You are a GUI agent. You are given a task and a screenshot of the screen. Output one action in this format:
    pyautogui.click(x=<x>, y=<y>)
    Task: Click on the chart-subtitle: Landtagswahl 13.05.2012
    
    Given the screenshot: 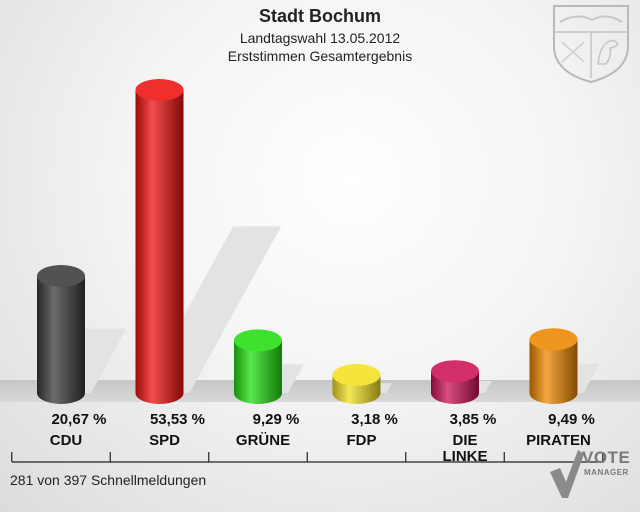 What is the action you would take?
    pyautogui.click(x=320, y=38)
    